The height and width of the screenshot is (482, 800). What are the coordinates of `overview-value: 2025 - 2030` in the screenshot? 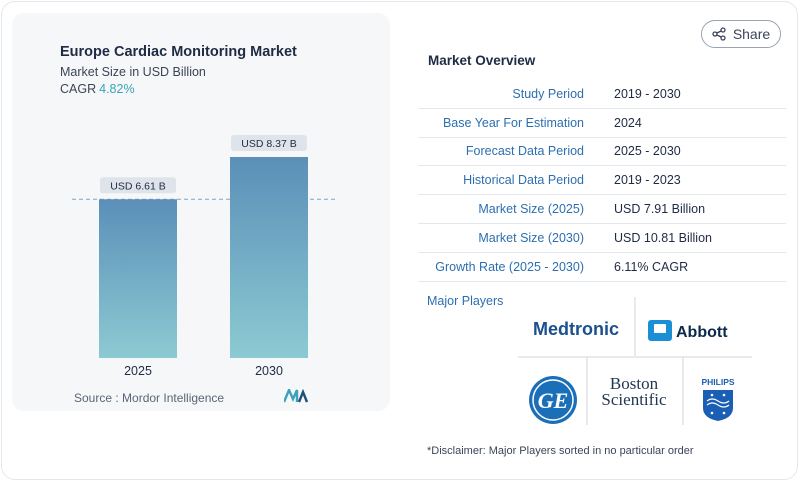 It's located at (647, 151).